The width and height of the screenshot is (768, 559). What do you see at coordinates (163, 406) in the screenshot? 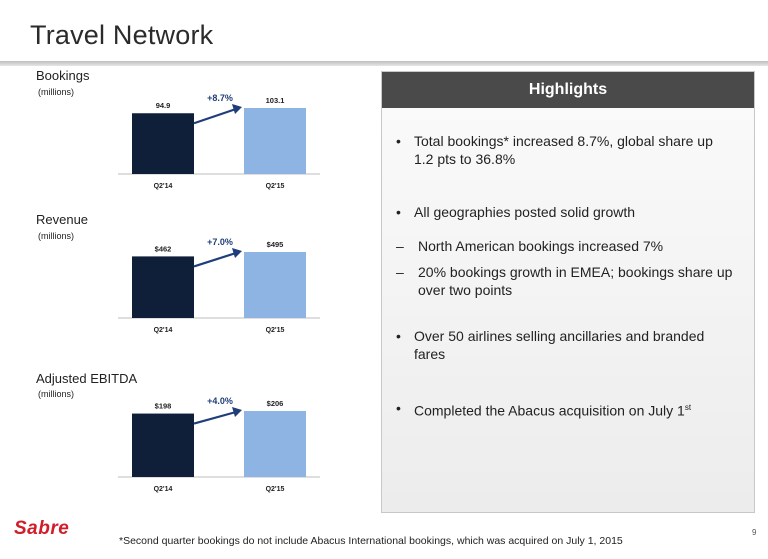
I see `bar-value-label: $198` at bounding box center [163, 406].